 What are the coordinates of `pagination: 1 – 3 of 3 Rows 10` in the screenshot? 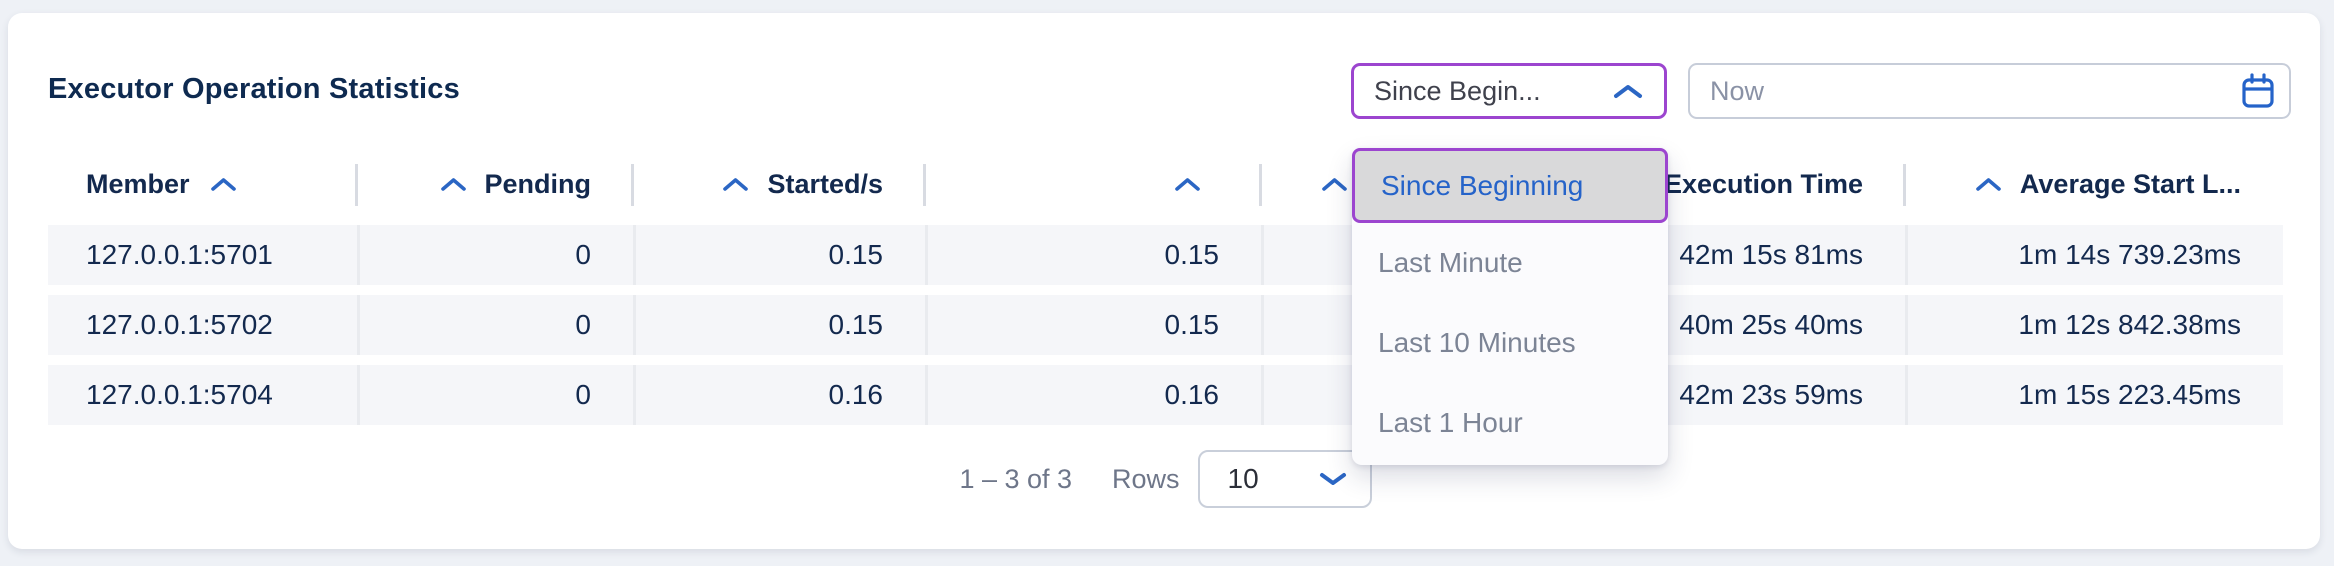 It's located at (1165, 479).